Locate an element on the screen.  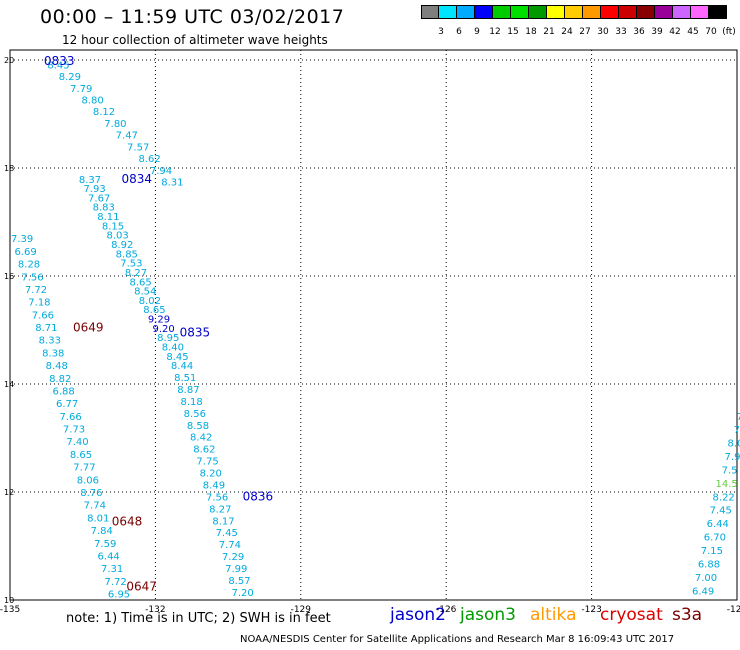
satellite-label: altika is located at coordinates (553, 615).